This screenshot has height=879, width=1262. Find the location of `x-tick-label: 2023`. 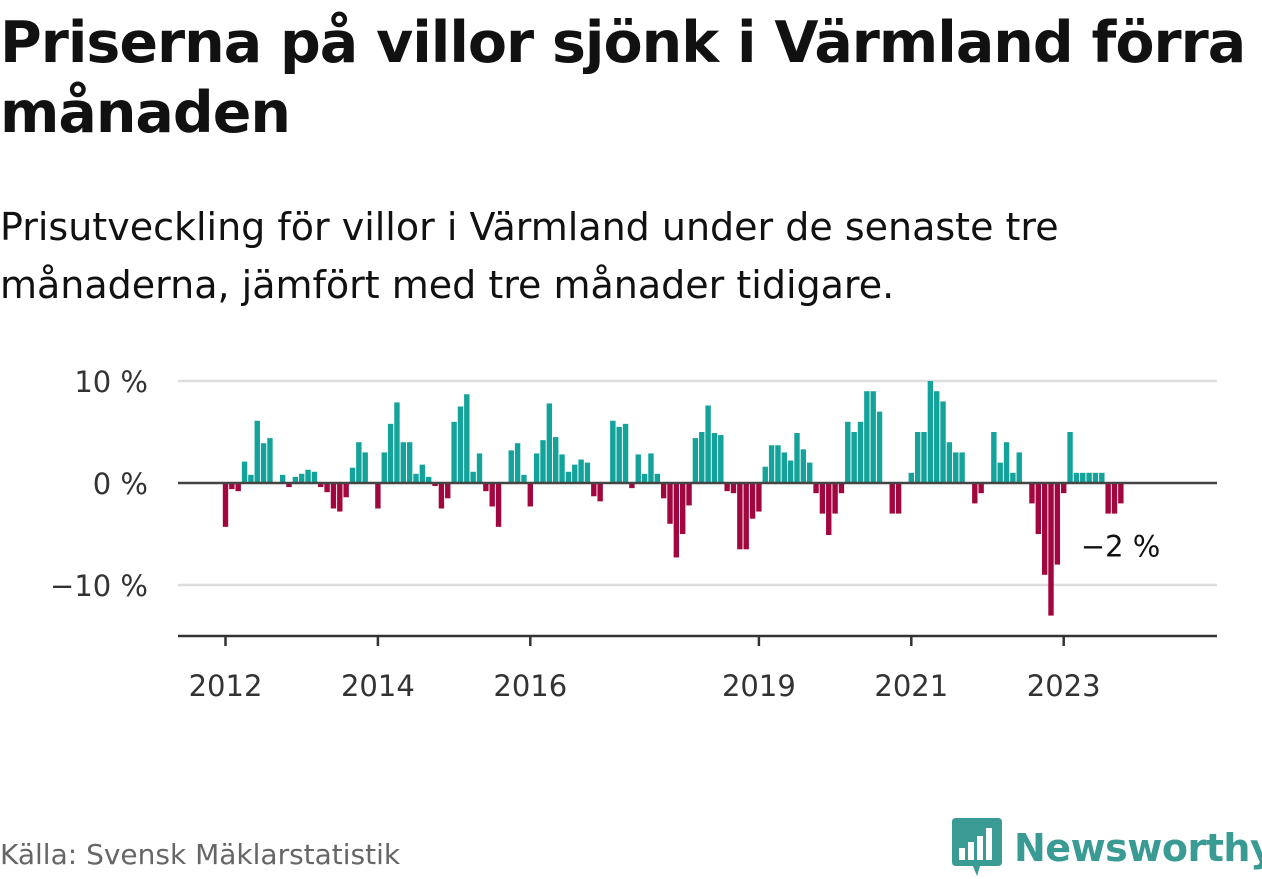

x-tick-label: 2023 is located at coordinates (1064, 686).